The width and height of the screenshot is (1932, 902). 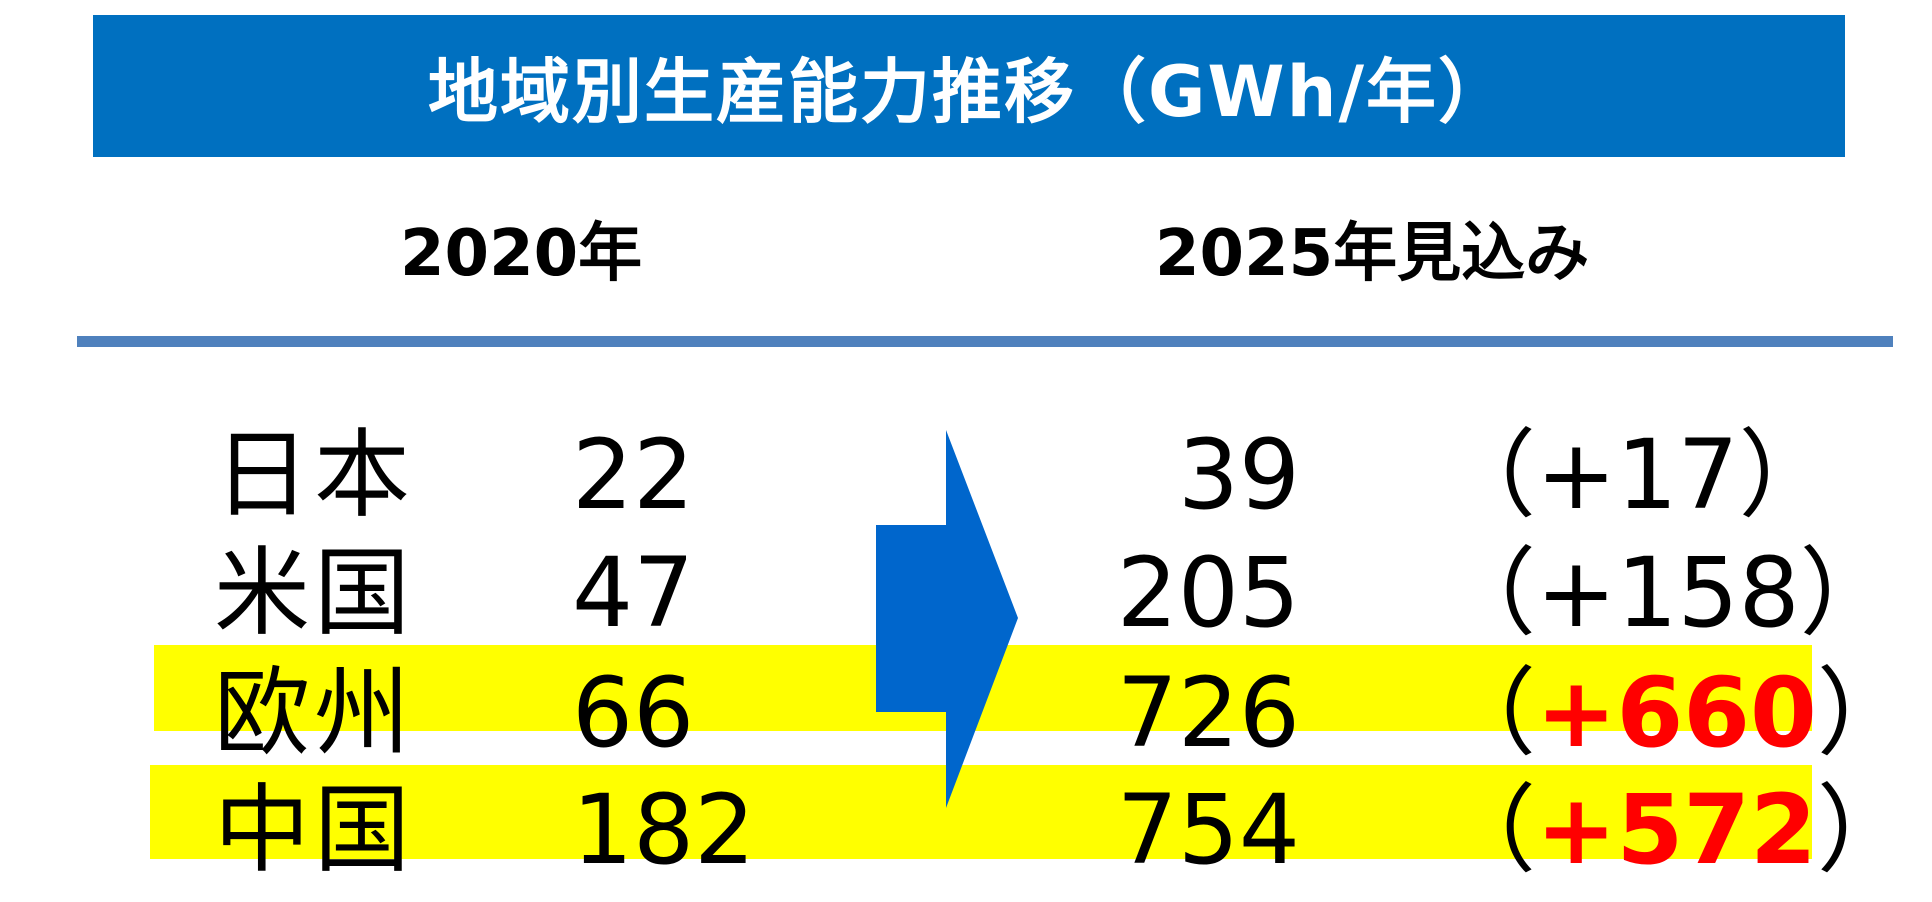 What do you see at coordinates (521, 254) in the screenshot?
I see `column-header-2020: 2020年` at bounding box center [521, 254].